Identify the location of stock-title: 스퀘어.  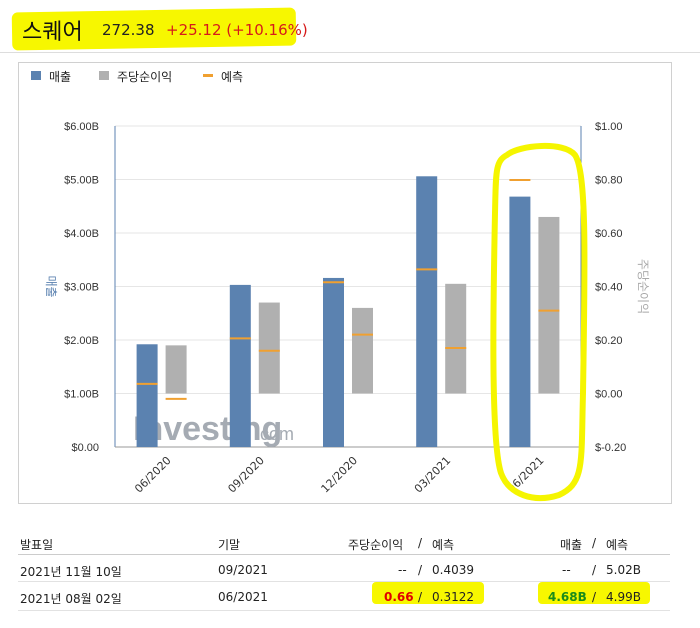
(52, 32).